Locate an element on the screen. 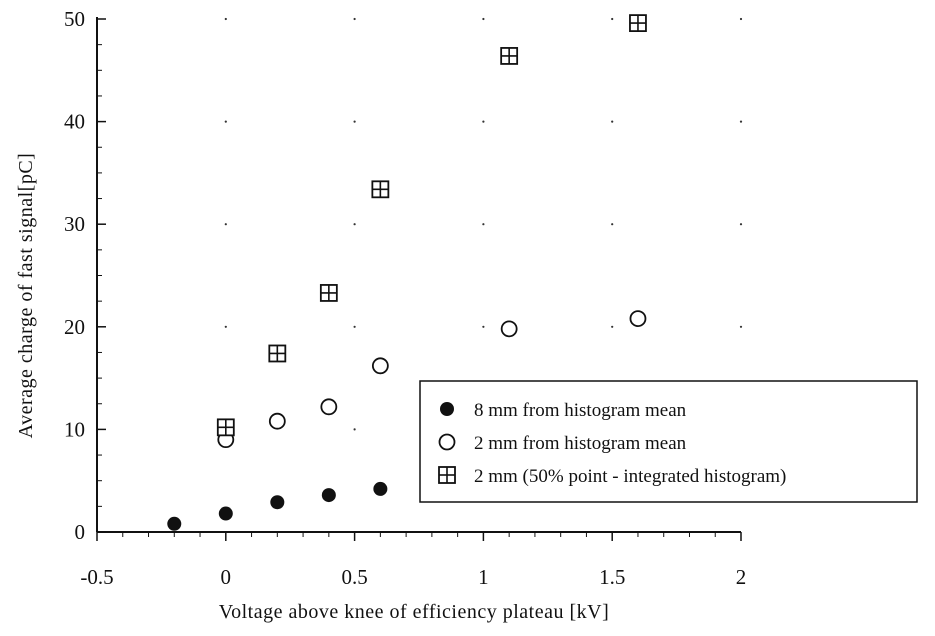 The width and height of the screenshot is (935, 636). legend-marker-open-circle-shape is located at coordinates (447, 442).